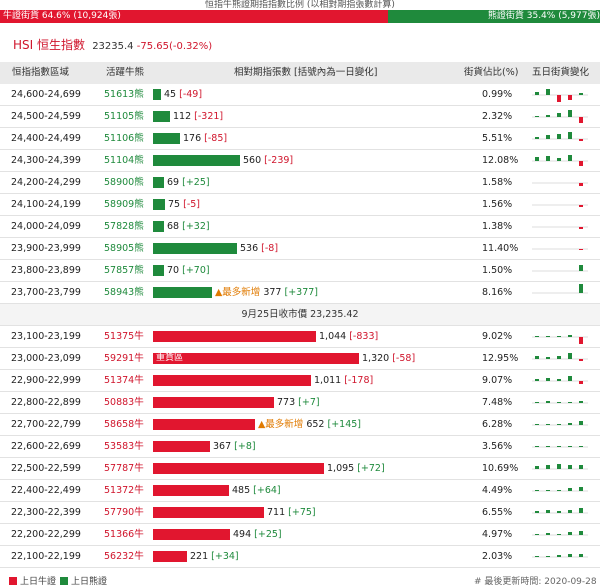 This screenshot has height=587, width=600. Describe the element at coordinates (124, 446) in the screenshot. I see `warrant-code-link: 53583牛` at that location.